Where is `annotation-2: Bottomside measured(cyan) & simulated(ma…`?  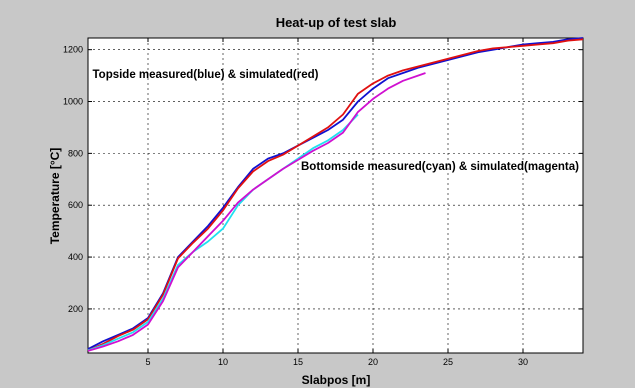 annotation-2: Bottomside measured(cyan) & simulated(ma… is located at coordinates (440, 167).